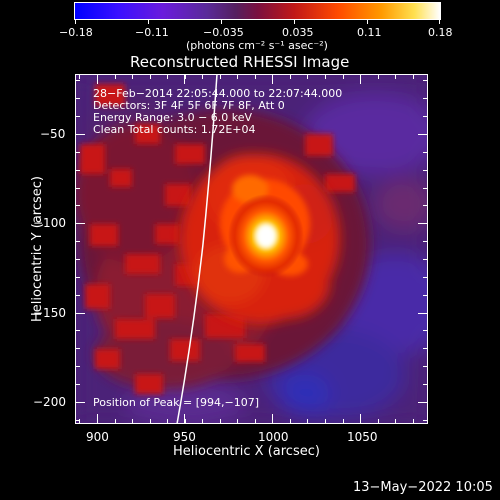 The height and width of the screenshot is (500, 500). What do you see at coordinates (49, 223) in the screenshot?
I see `y-tick-label: −100` at bounding box center [49, 223].